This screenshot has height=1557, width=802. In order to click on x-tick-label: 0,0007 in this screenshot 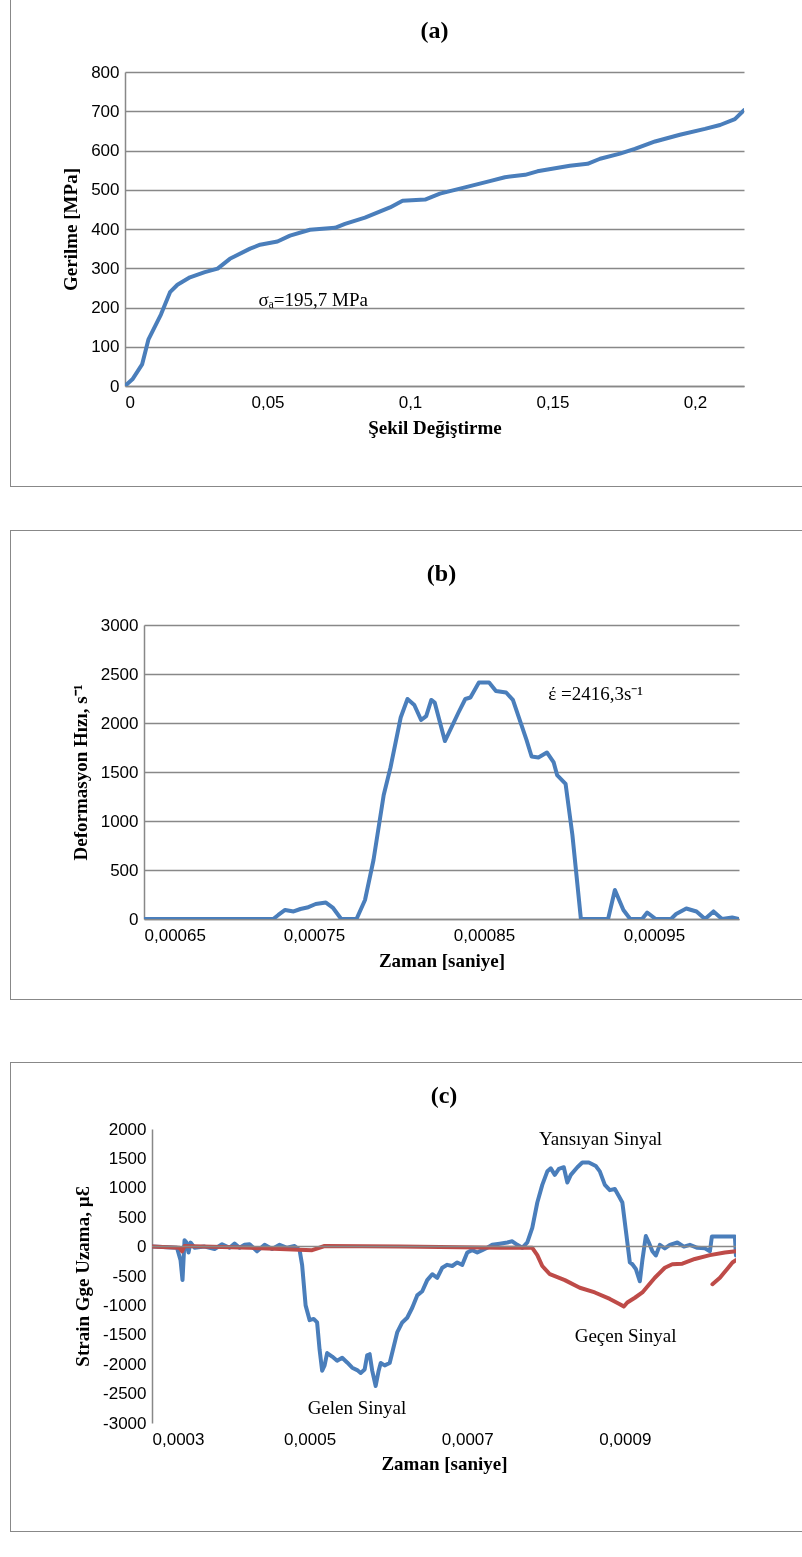, I will do `click(467, 1439)`.